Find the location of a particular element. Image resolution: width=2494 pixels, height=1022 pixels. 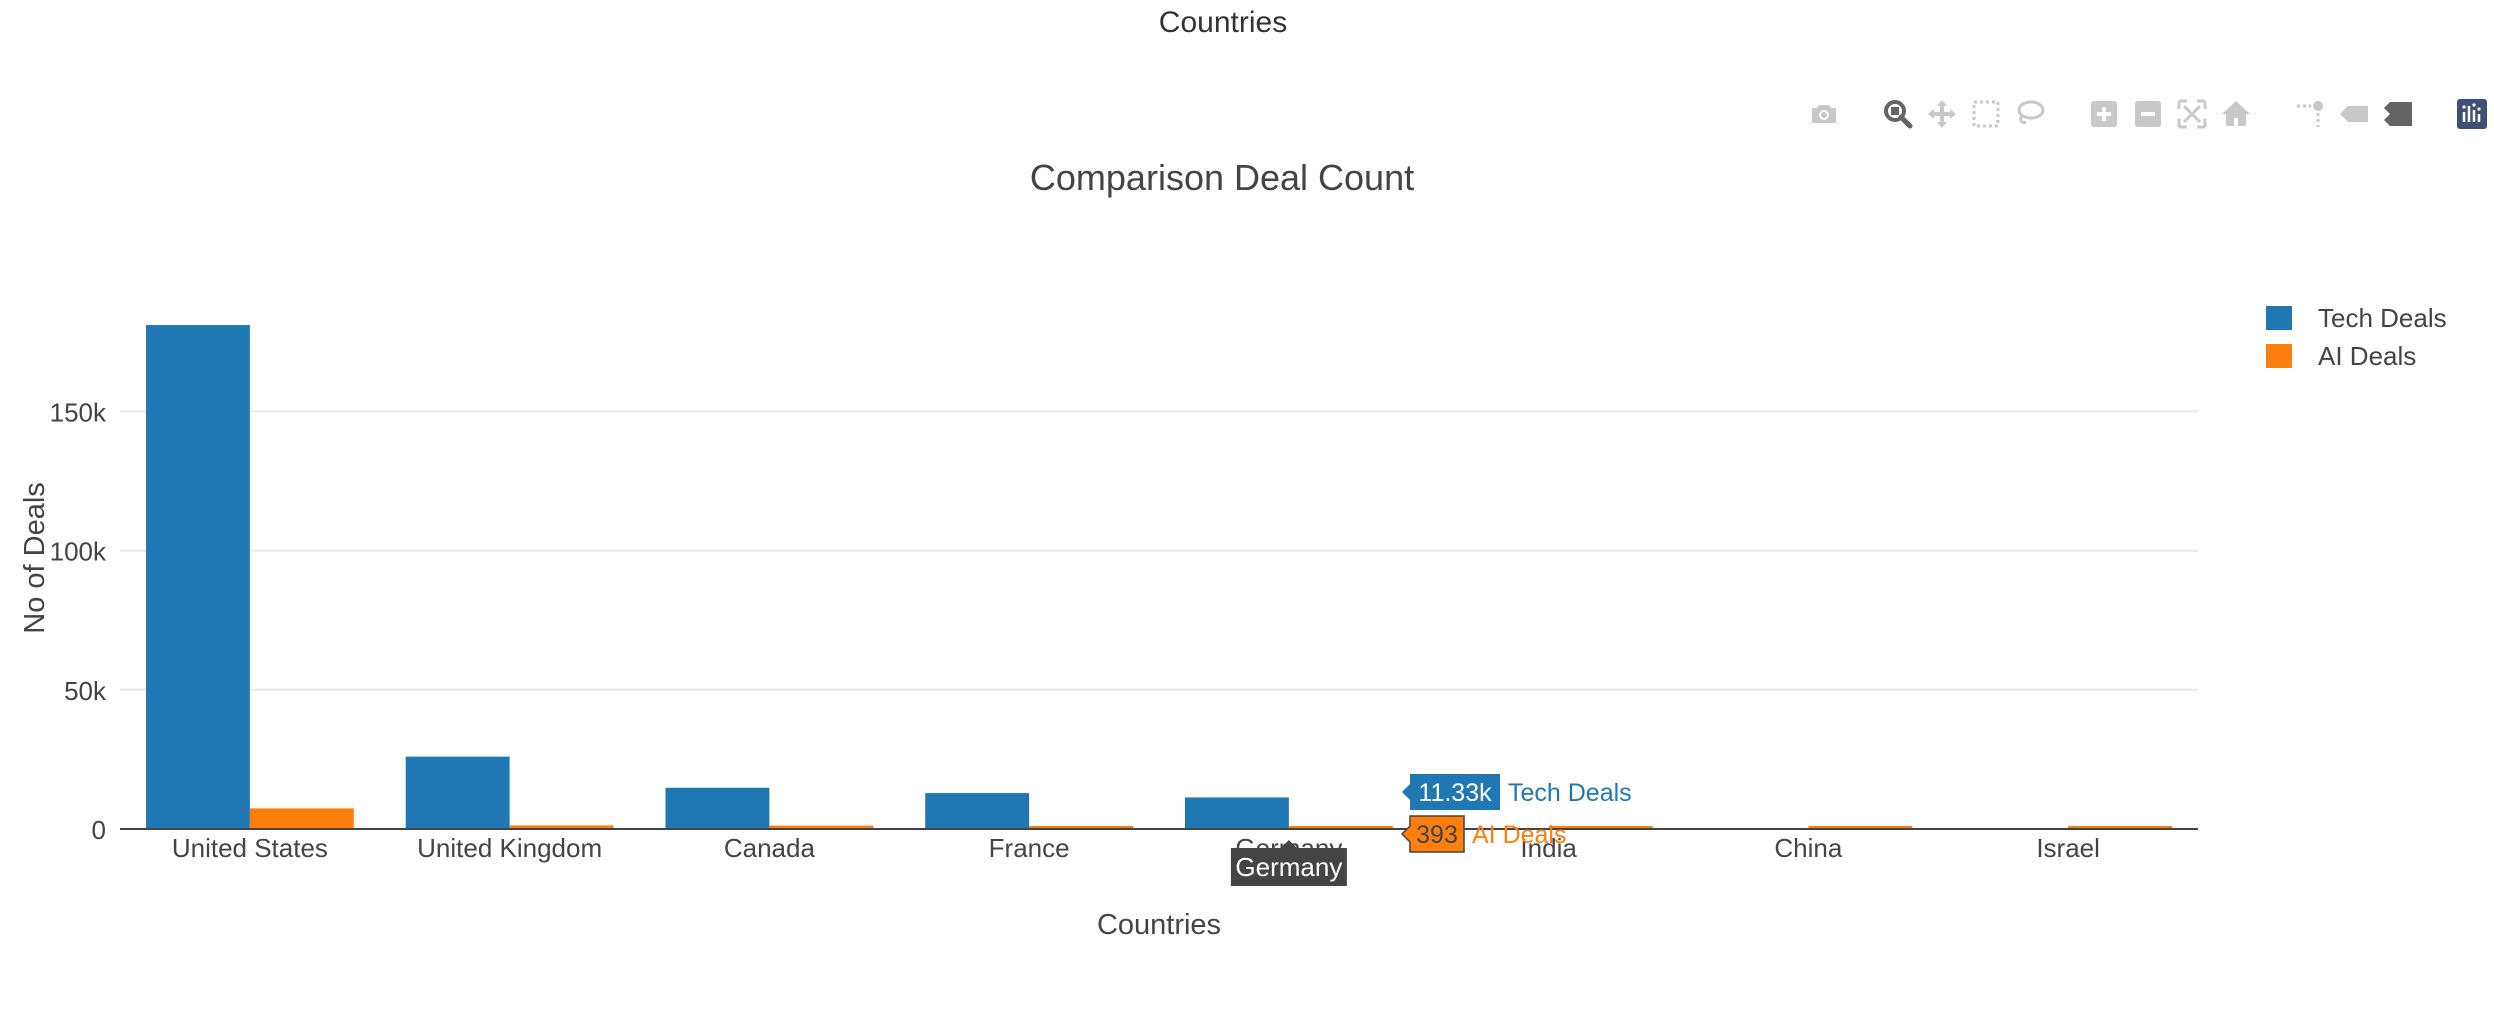

y-tick-label: 0 is located at coordinates (99, 830).